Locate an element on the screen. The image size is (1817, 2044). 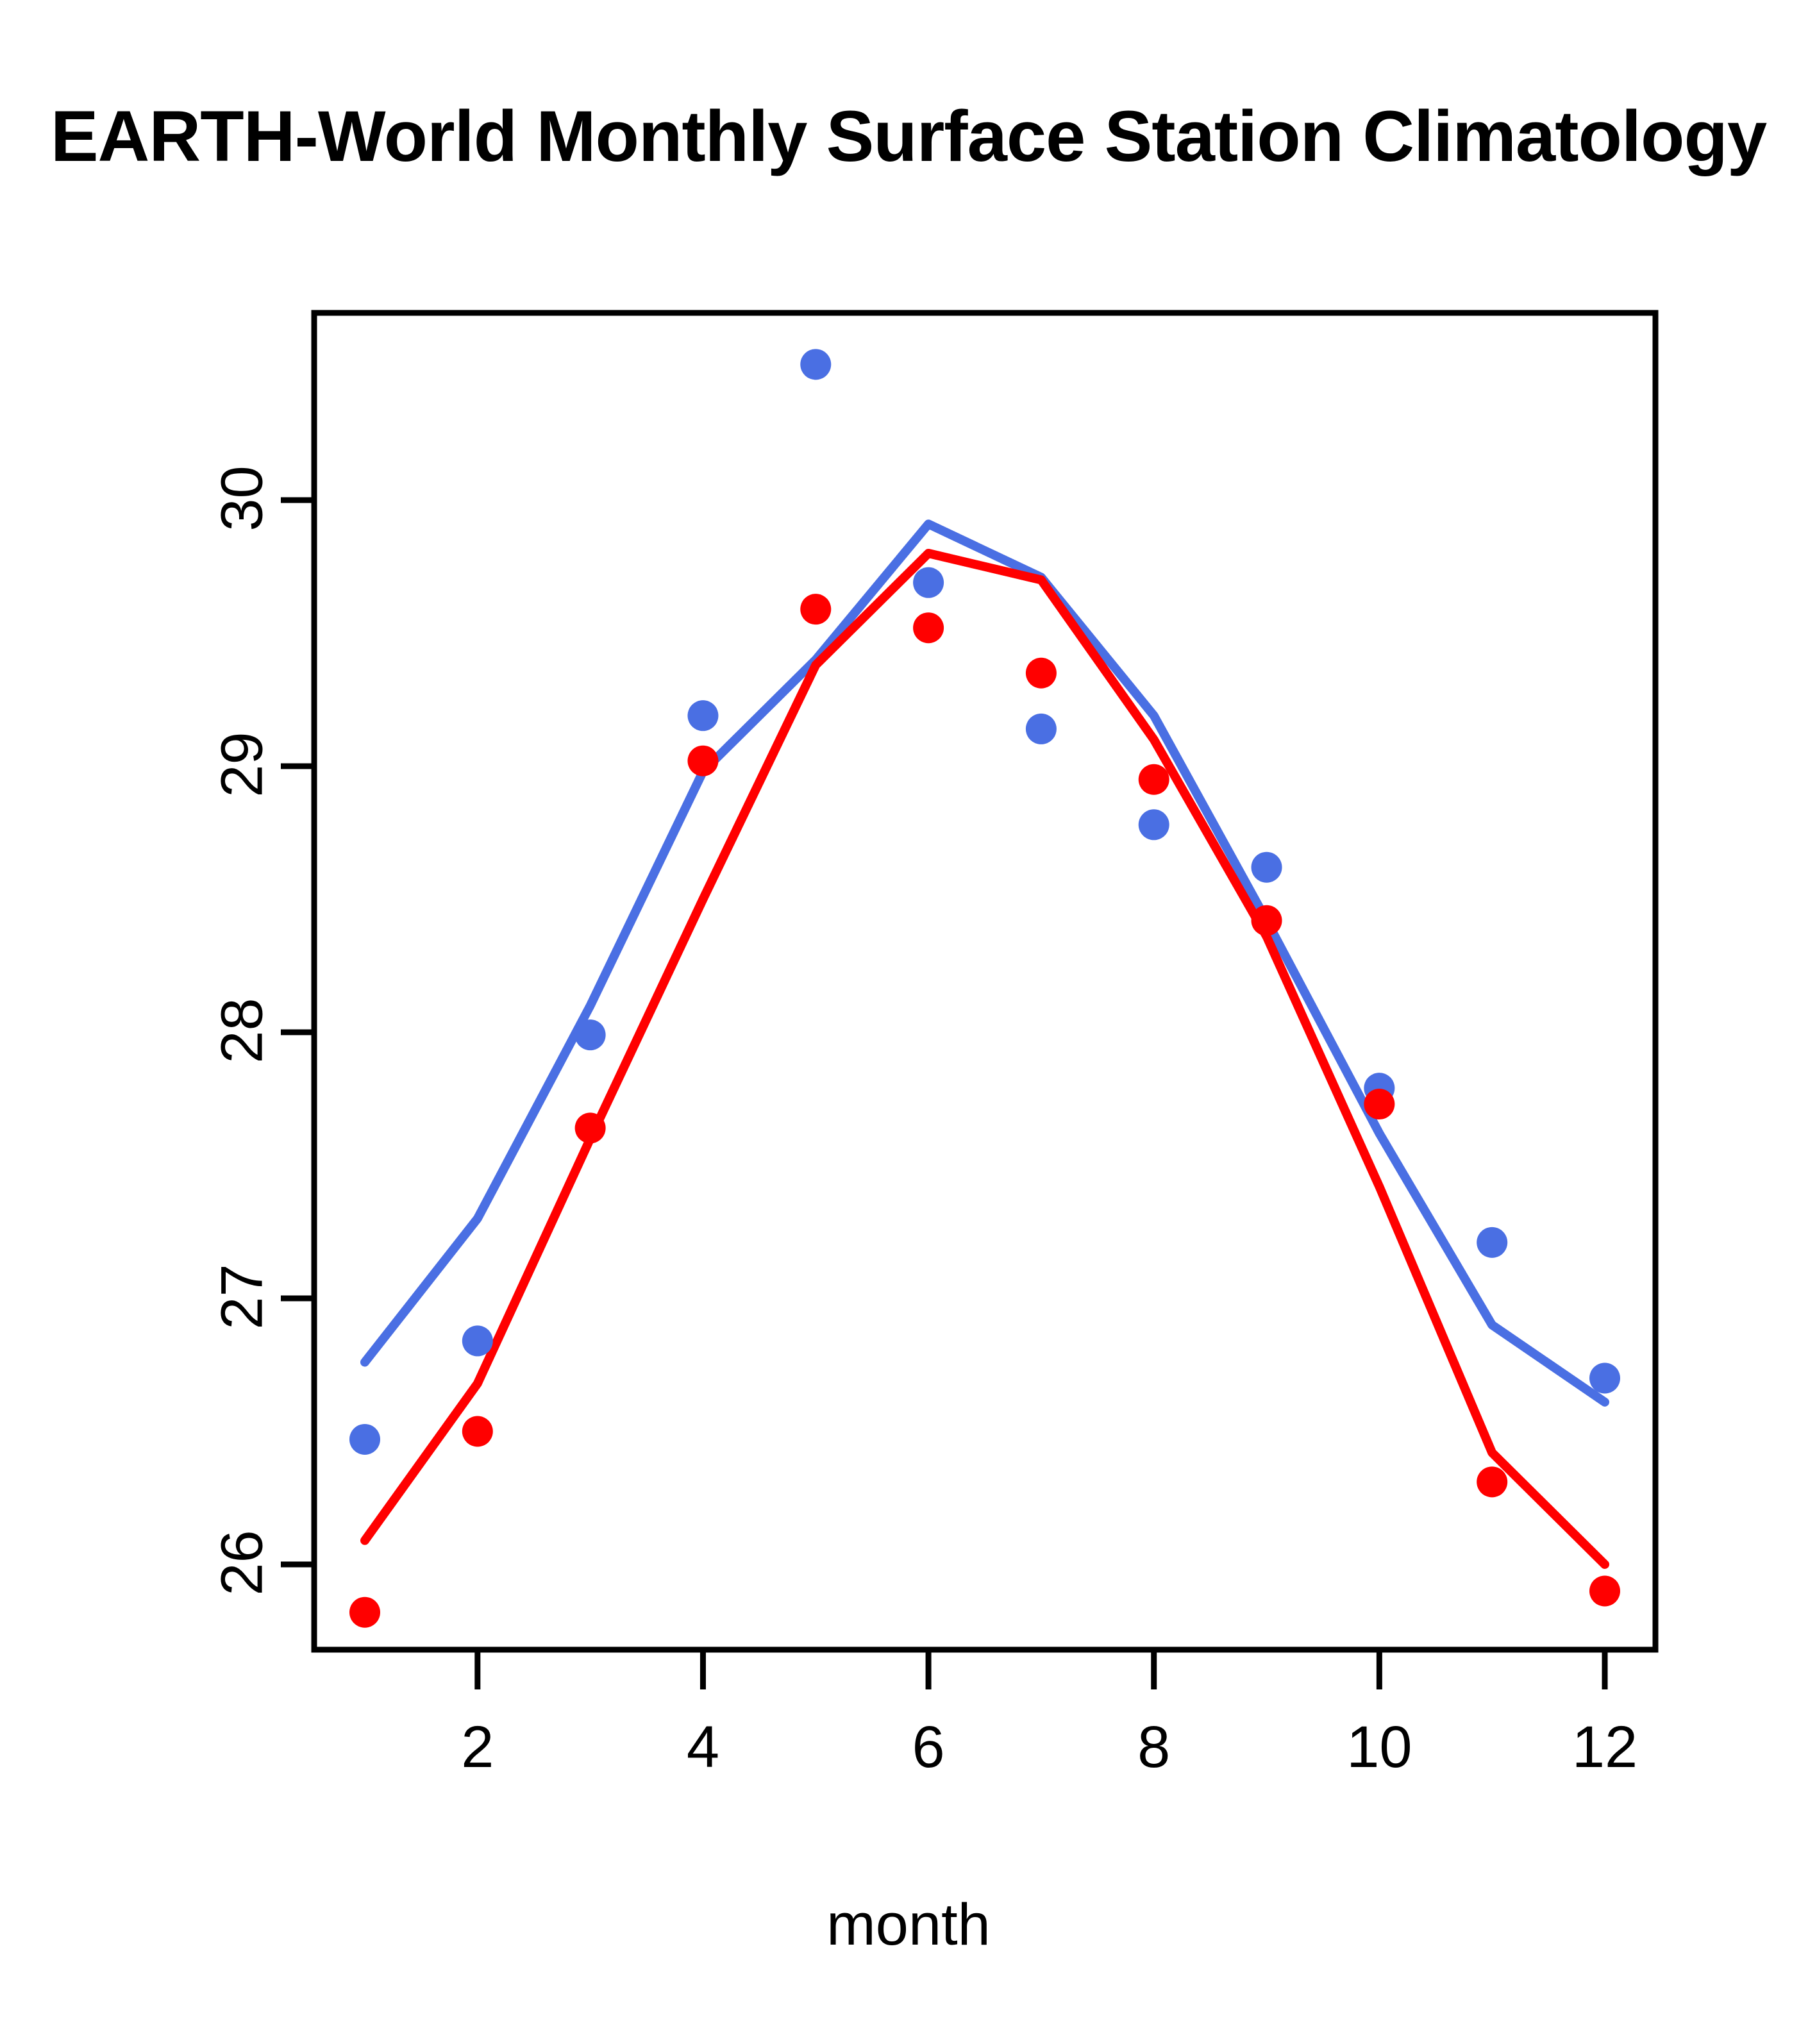
y-axis-tick-label: 26 is located at coordinates (242, 1563).